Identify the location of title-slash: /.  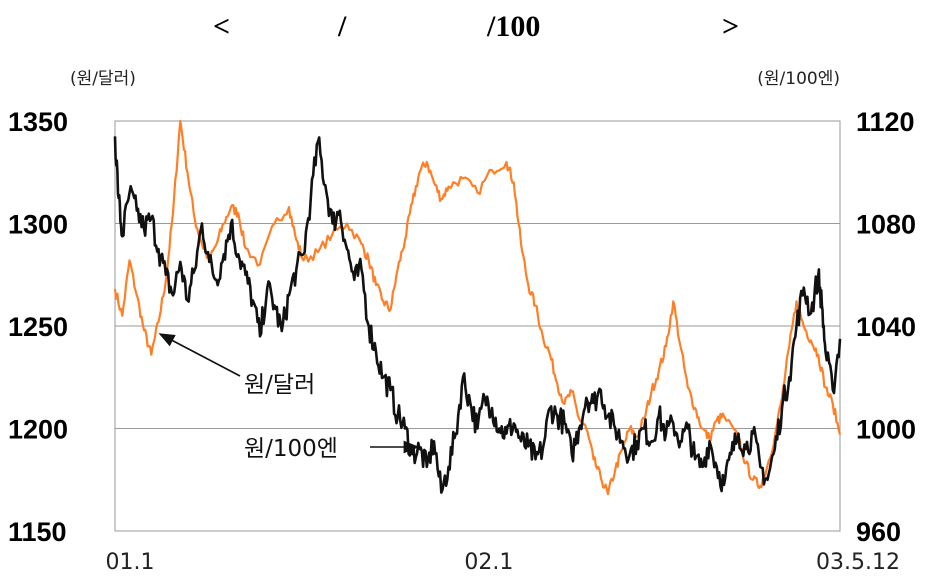
(342, 26).